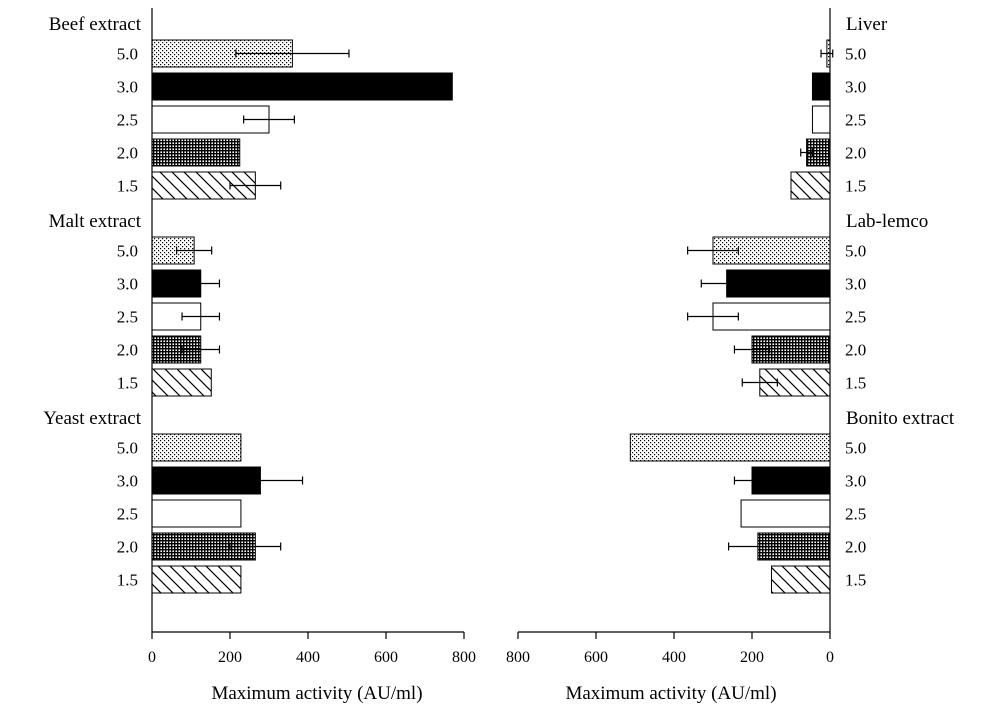  Describe the element at coordinates (464, 657) in the screenshot. I see `left-x-tick-label-800: 800` at that location.